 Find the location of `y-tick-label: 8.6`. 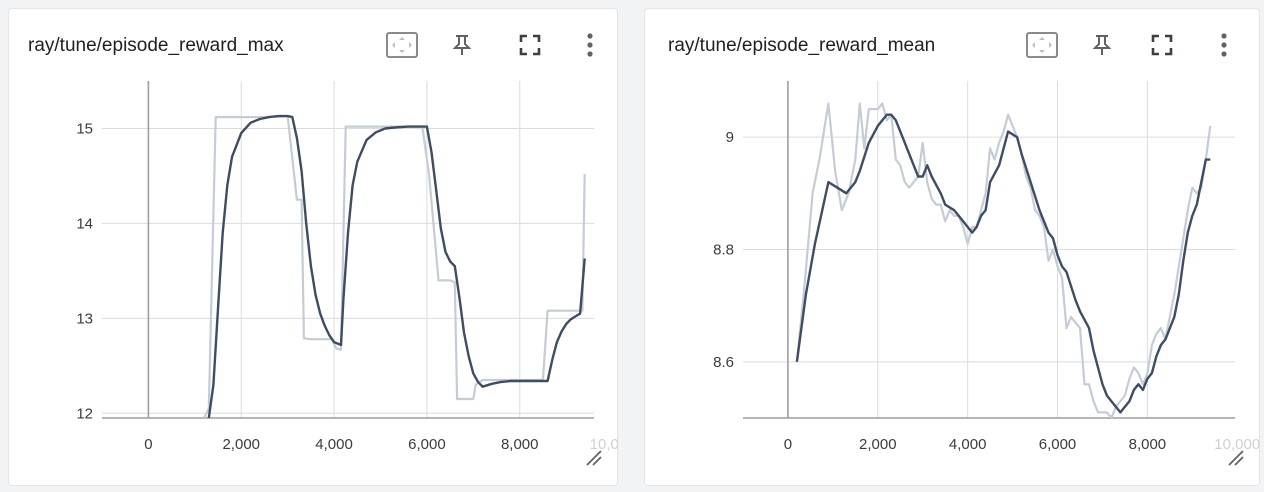

y-tick-label: 8.6 is located at coordinates (723, 362).